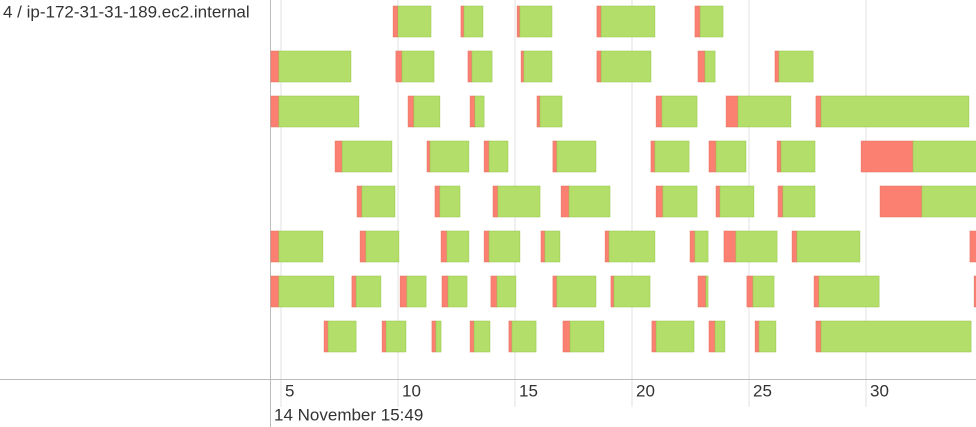 The width and height of the screenshot is (976, 427). Describe the element at coordinates (528, 390) in the screenshot. I see `x-tick-label: 15` at that location.